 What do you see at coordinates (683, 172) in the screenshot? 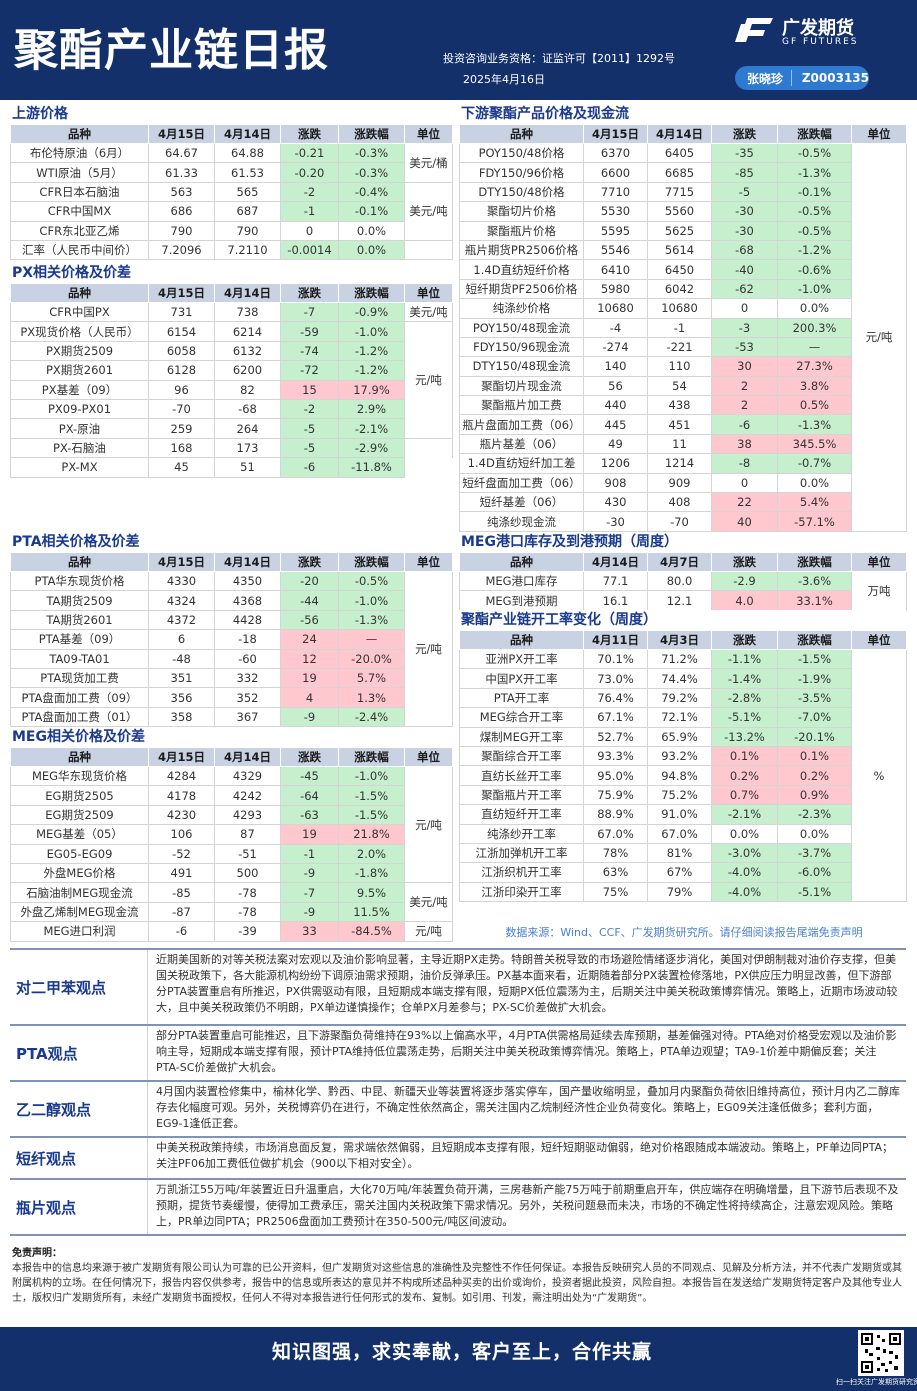
I see `table-row: FDY150/96价格 6600 6685 -85 -1.3%` at bounding box center [683, 172].